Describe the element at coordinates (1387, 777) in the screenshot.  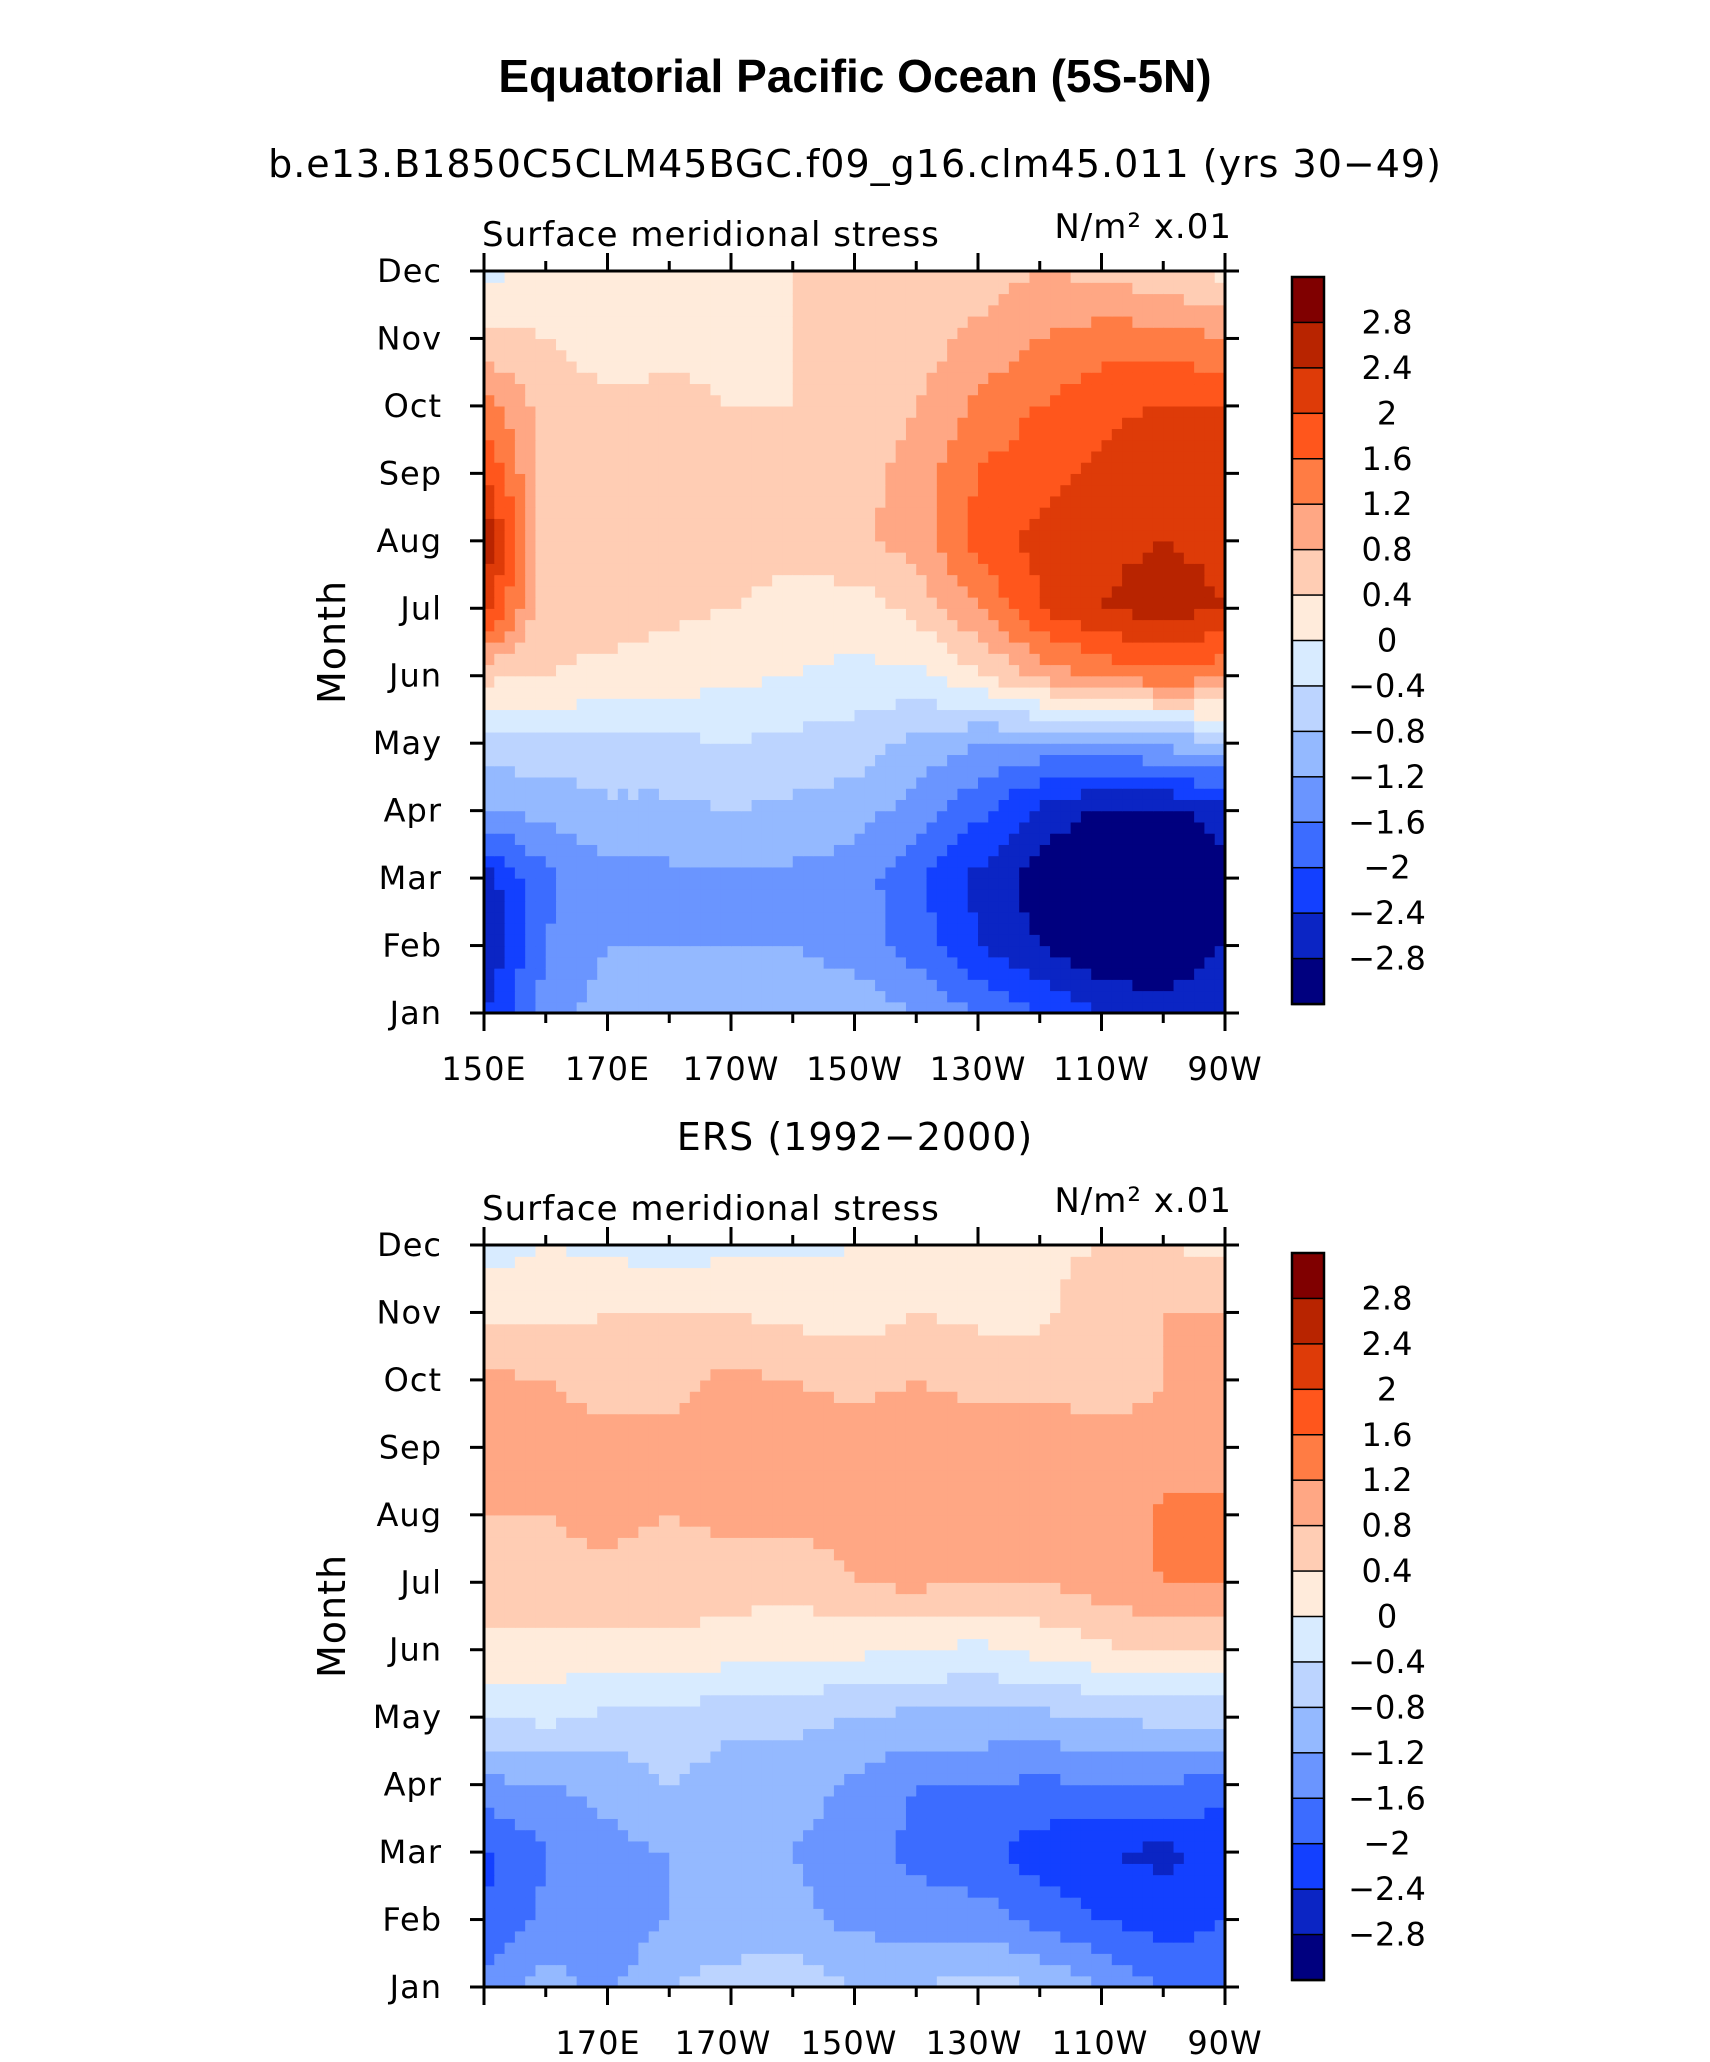
I see `colorbar-label: −1.2` at that location.